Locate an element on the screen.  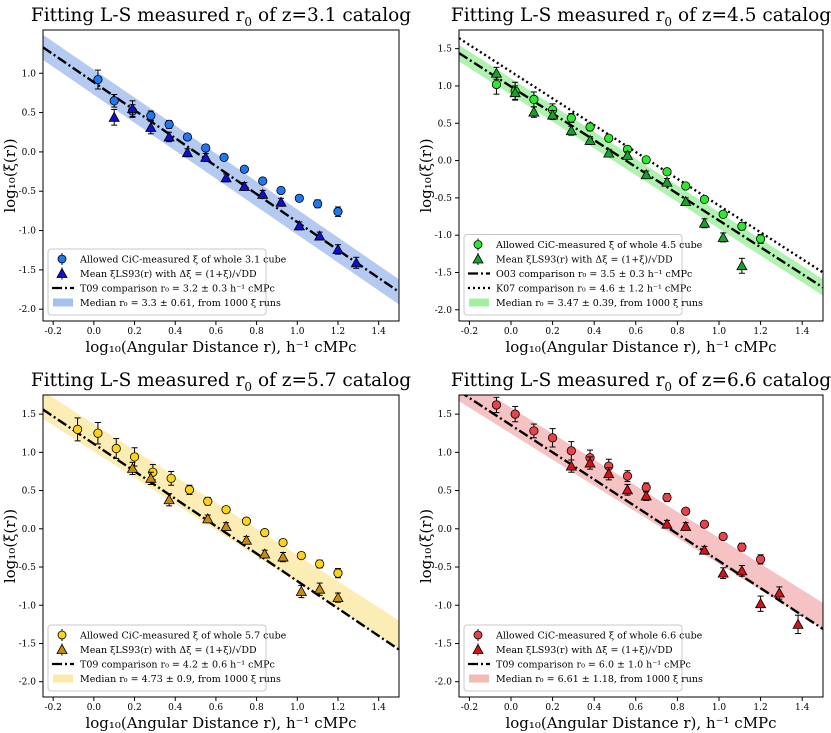
legend-label: O03 comparison r₀ = 3.5 ± 0.3 h⁻¹ cMPc is located at coordinates (594, 274).